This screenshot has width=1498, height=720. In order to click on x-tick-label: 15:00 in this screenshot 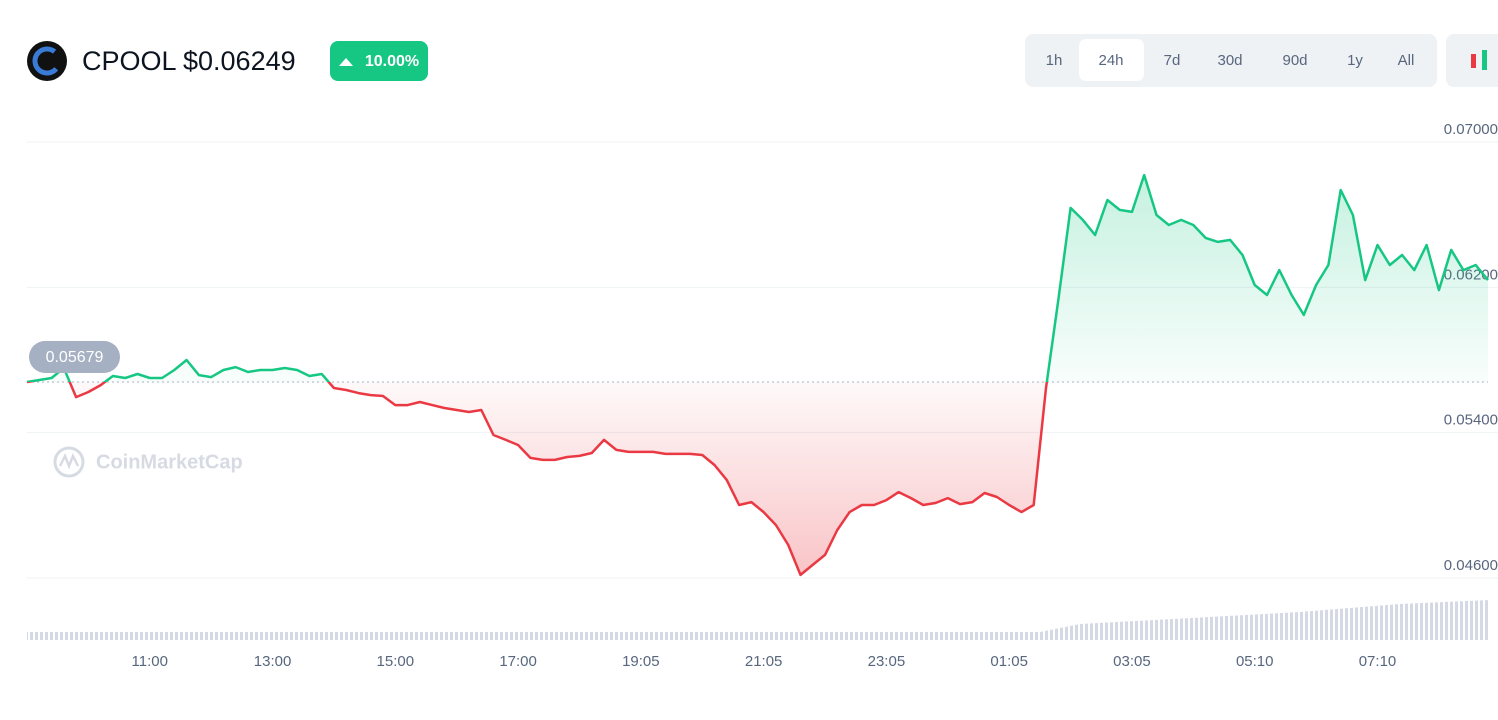, I will do `click(396, 661)`.